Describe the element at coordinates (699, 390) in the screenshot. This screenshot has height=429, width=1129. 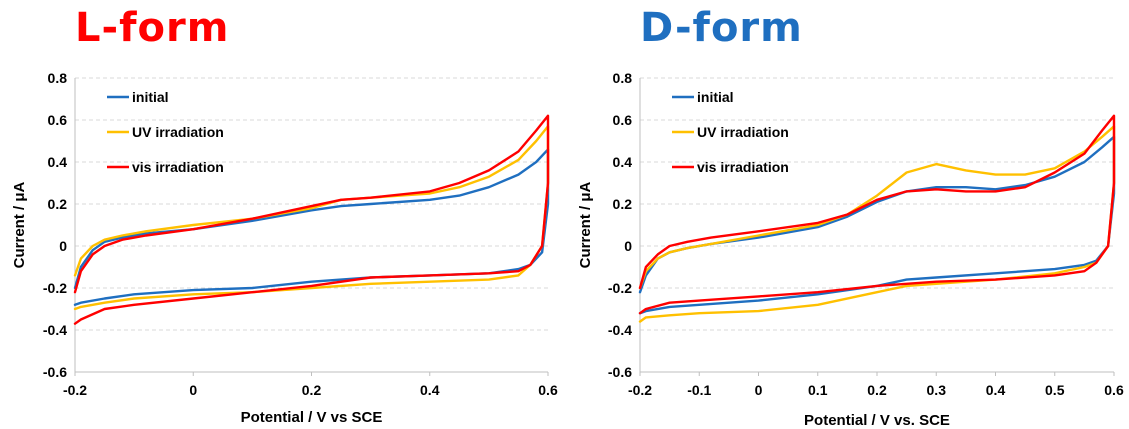
I see `x-tick-label: -0.1` at that location.